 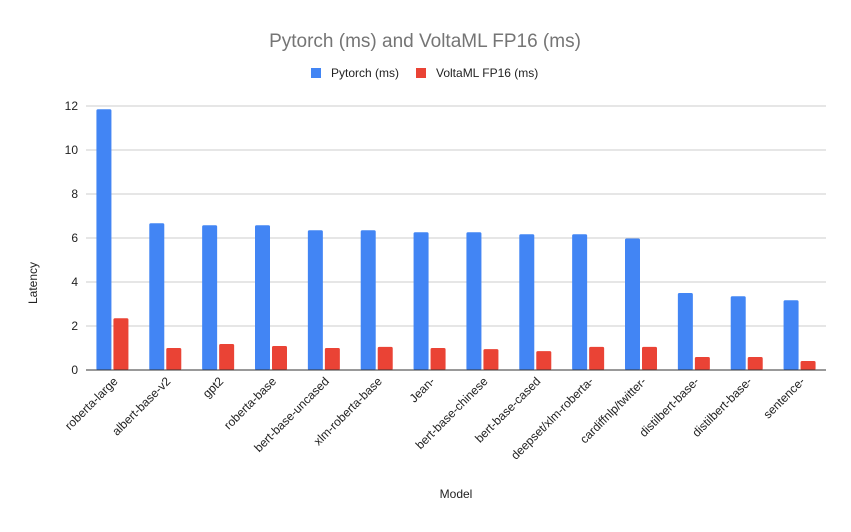 I want to click on y-tick-label: 2, so click(x=74, y=326).